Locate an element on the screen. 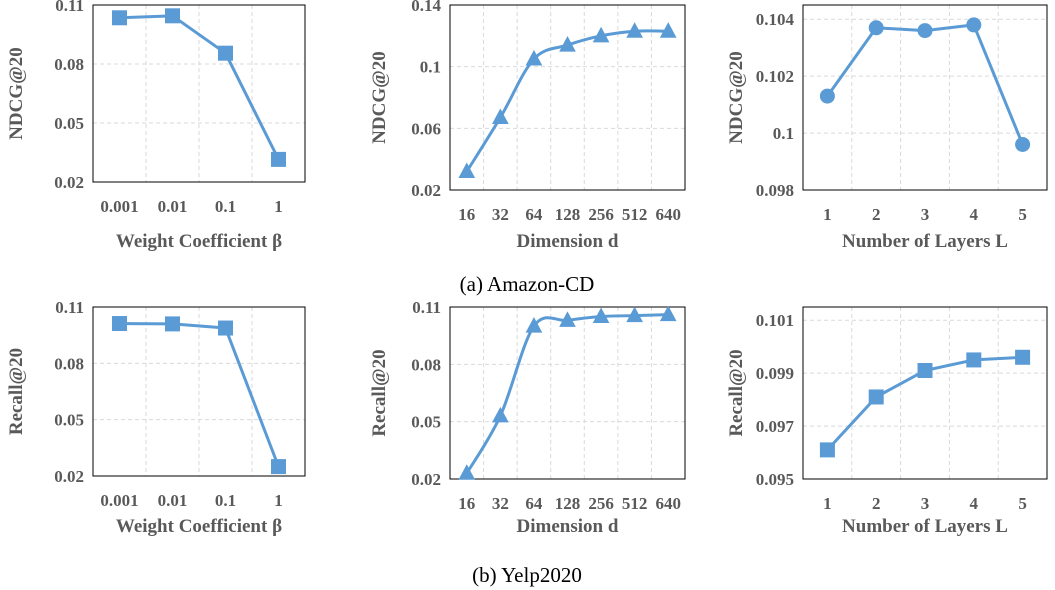 The width and height of the screenshot is (1055, 590). y-tick-label: 0.099 is located at coordinates (775, 373).